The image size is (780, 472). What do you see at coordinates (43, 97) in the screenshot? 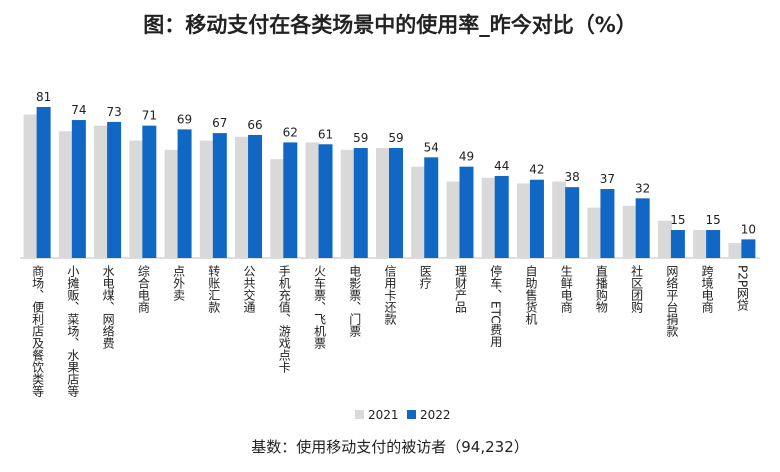
I see `value-label: 81` at bounding box center [43, 97].